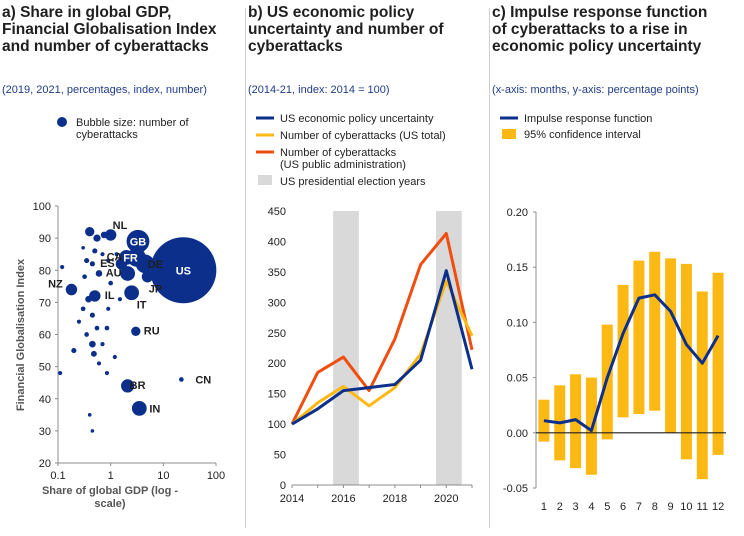 Image resolution: width=744 pixels, height=536 pixels. What do you see at coordinates (203, 380) in the screenshot?
I see `bubble-label: CN` at bounding box center [203, 380].